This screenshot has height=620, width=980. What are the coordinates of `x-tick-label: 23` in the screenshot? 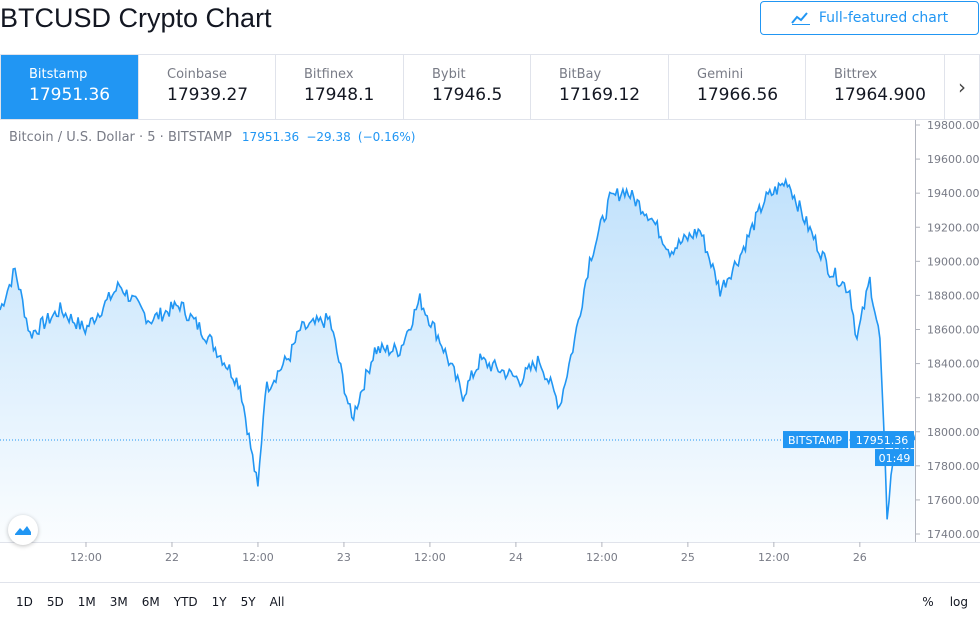 It's located at (344, 557).